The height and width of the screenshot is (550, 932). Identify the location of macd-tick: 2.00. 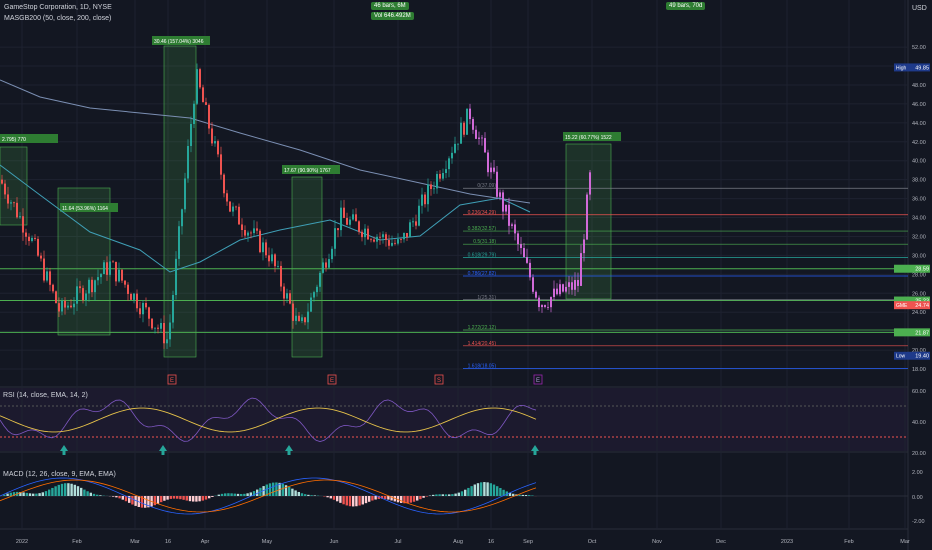
(917, 473).